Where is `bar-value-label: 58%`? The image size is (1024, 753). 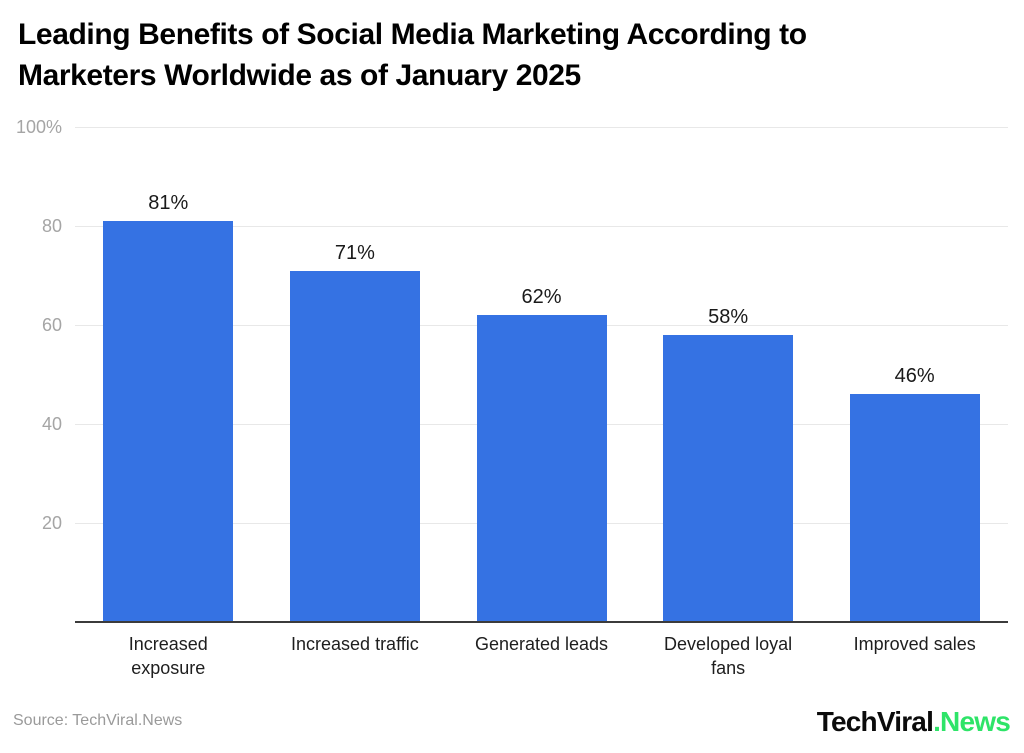 bar-value-label: 58% is located at coordinates (728, 316).